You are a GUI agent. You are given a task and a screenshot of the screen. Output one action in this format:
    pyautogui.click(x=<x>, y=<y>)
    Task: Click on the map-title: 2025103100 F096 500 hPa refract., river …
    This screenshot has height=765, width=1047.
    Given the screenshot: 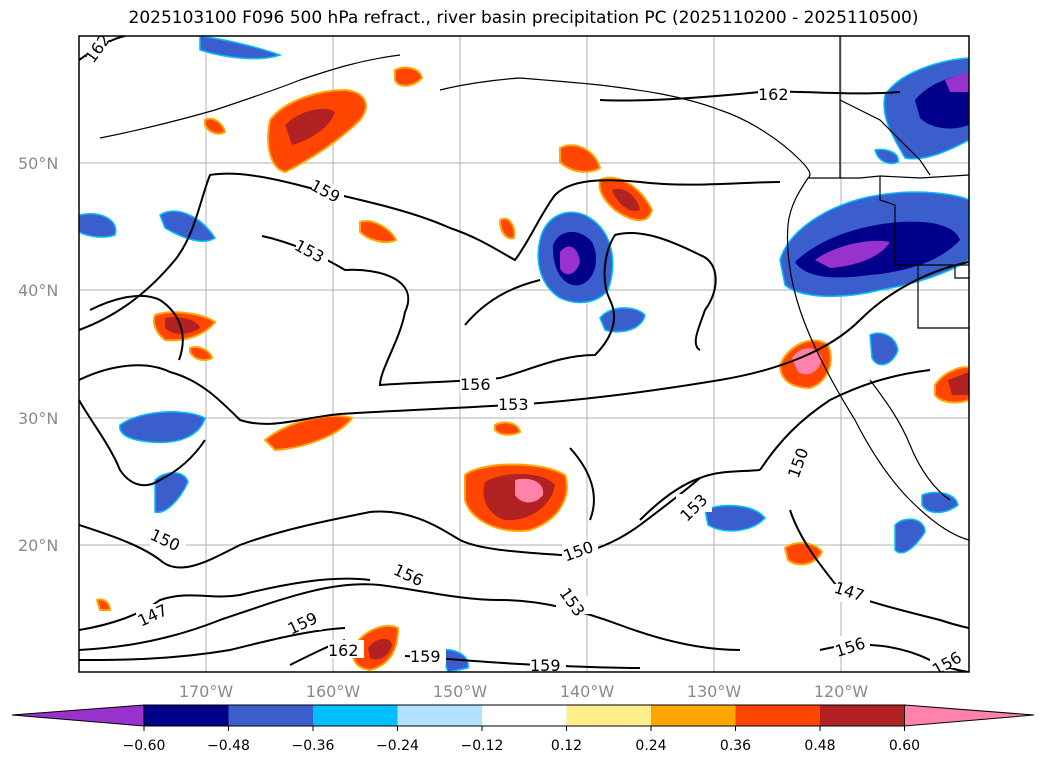 What is the action you would take?
    pyautogui.click(x=523, y=18)
    